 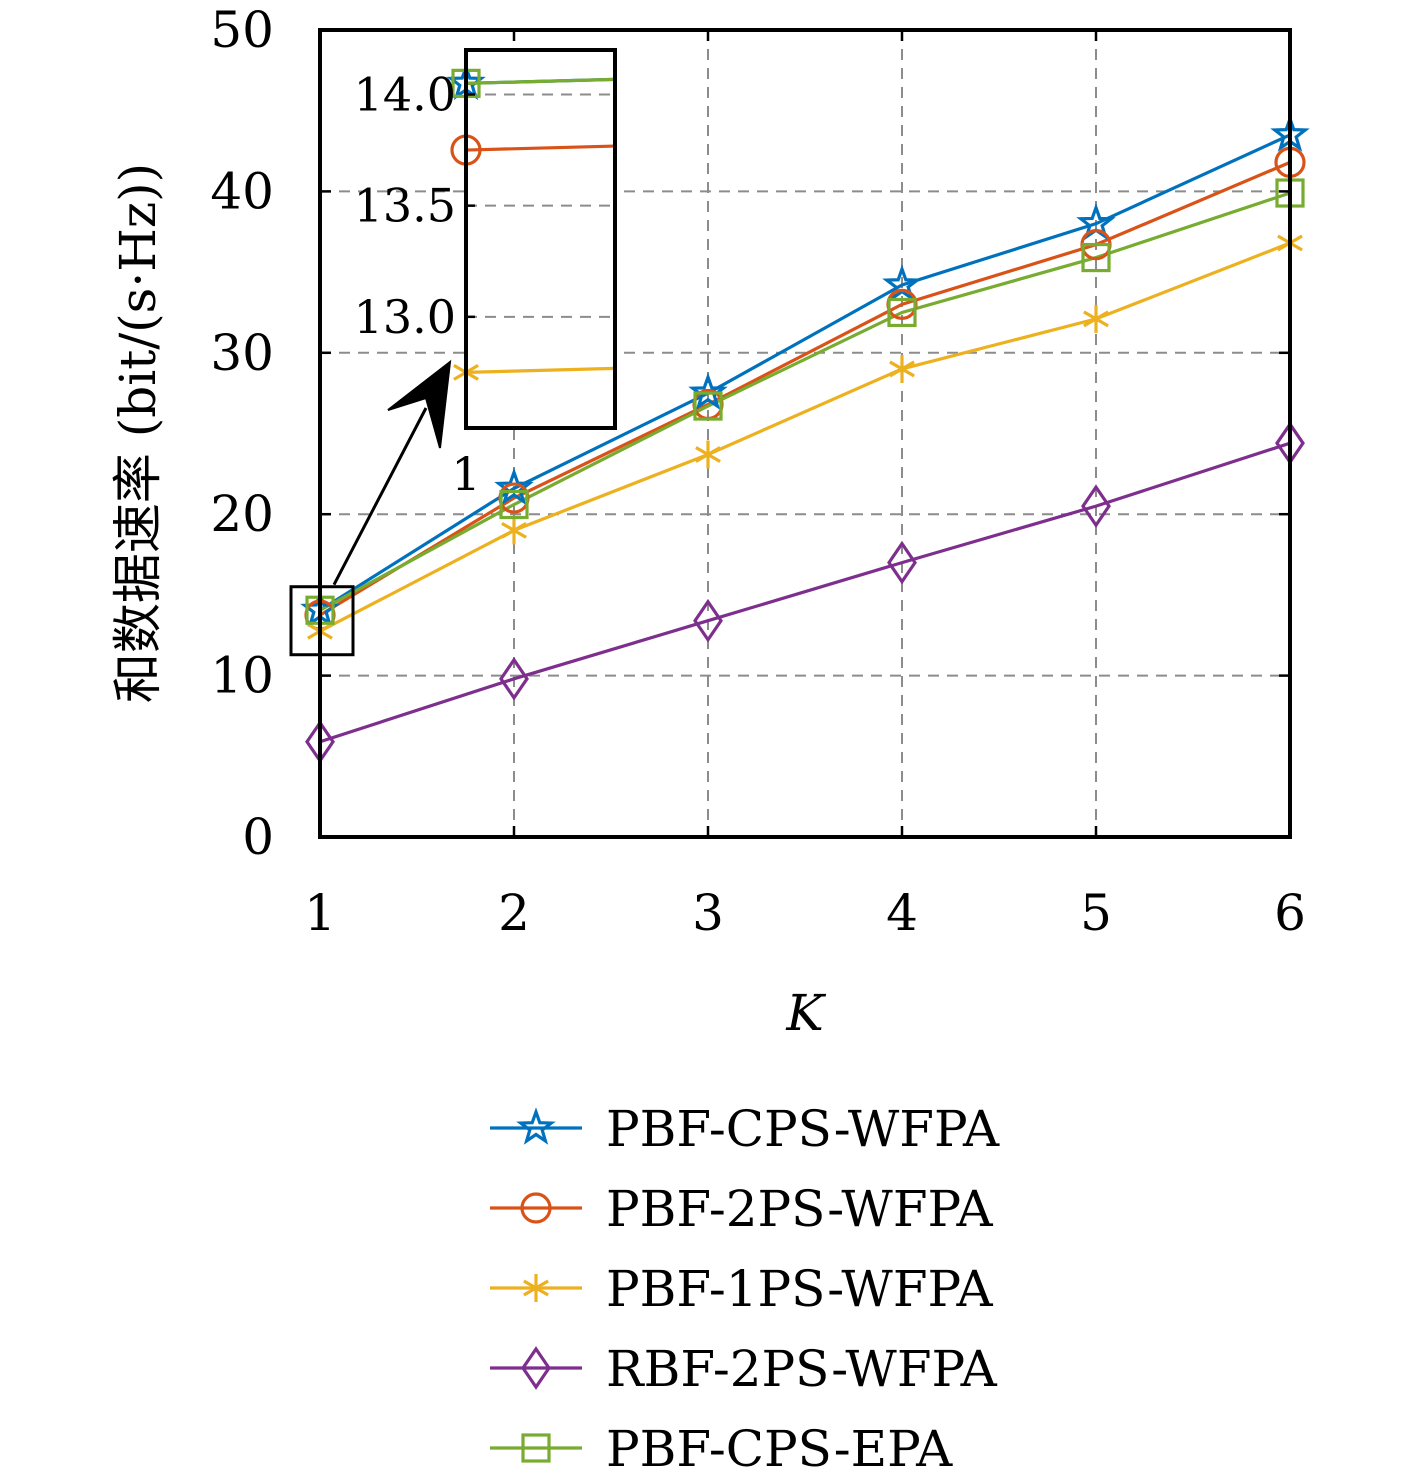 What do you see at coordinates (242, 676) in the screenshot?
I see `y-tick-label-10: 10` at bounding box center [242, 676].